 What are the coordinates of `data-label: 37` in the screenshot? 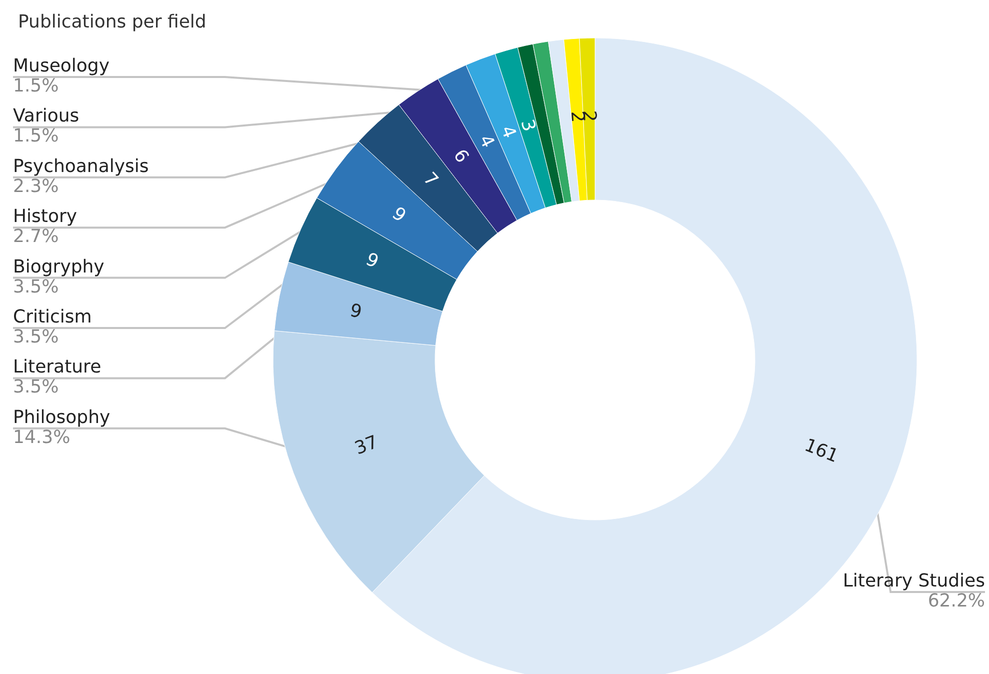 It's located at (366, 446).